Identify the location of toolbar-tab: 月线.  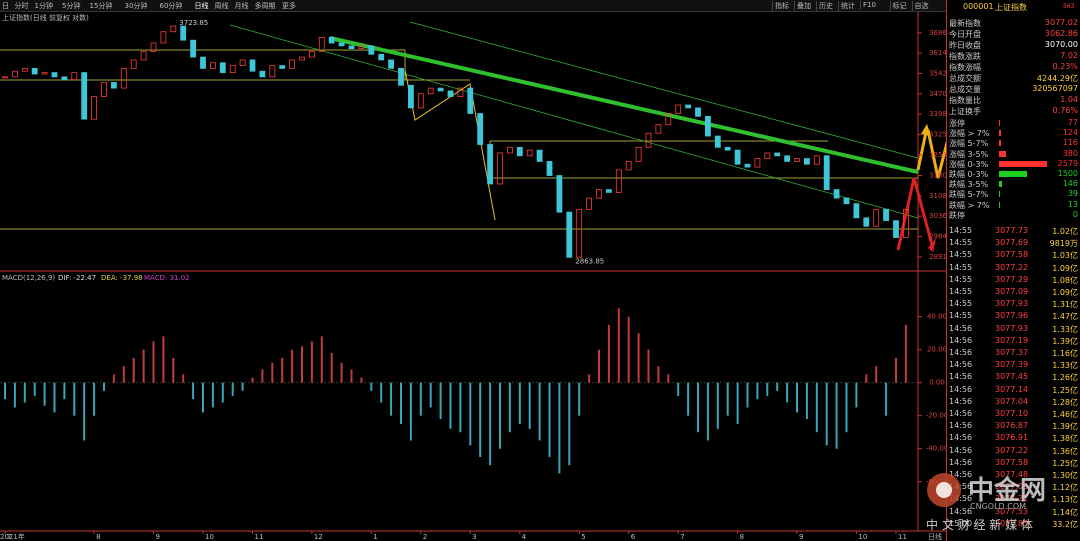
(241, 6).